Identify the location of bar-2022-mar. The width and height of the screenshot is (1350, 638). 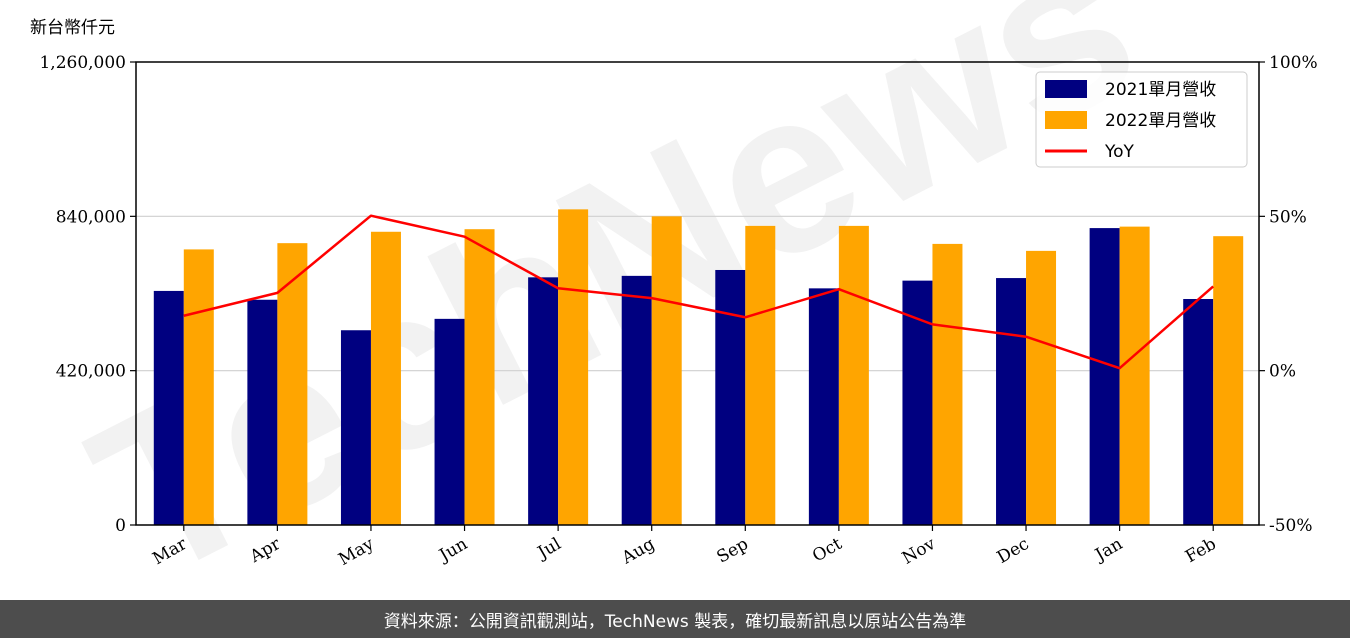
(198, 387).